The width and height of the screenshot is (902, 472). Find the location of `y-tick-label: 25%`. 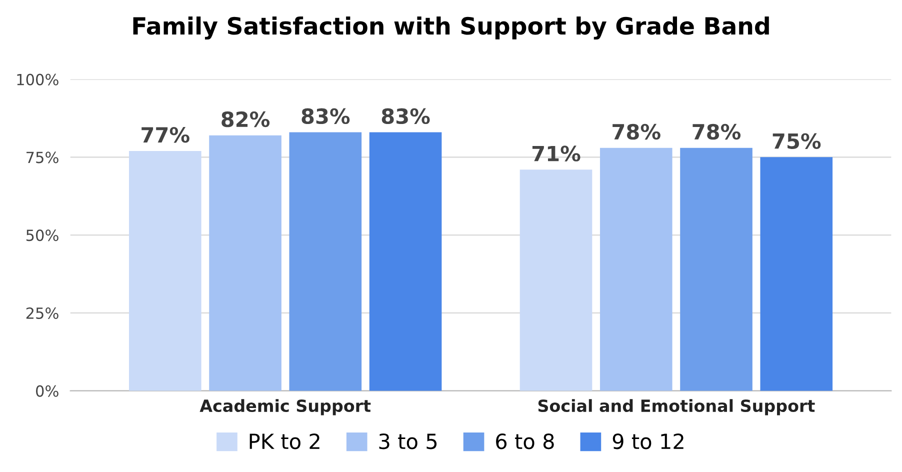

y-tick-label: 25% is located at coordinates (42, 313).